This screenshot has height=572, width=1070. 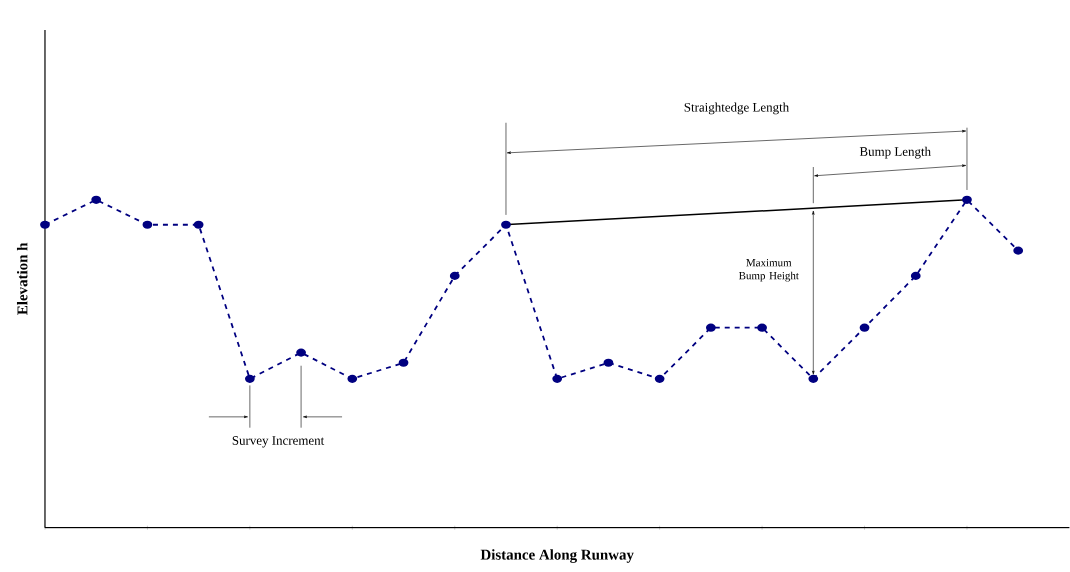 I want to click on annotation: Maximum Bump Height, so click(x=768, y=270).